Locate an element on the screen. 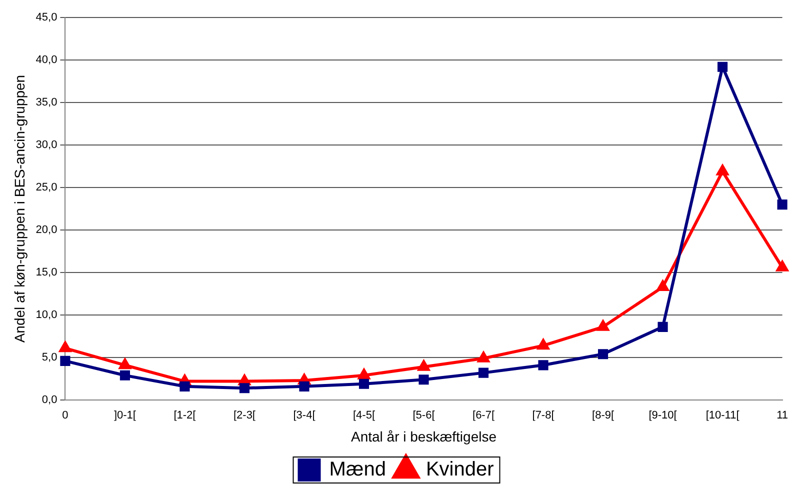 Image resolution: width=799 pixels, height=498 pixels. x-tick-label: [6-7[ is located at coordinates (483, 416).